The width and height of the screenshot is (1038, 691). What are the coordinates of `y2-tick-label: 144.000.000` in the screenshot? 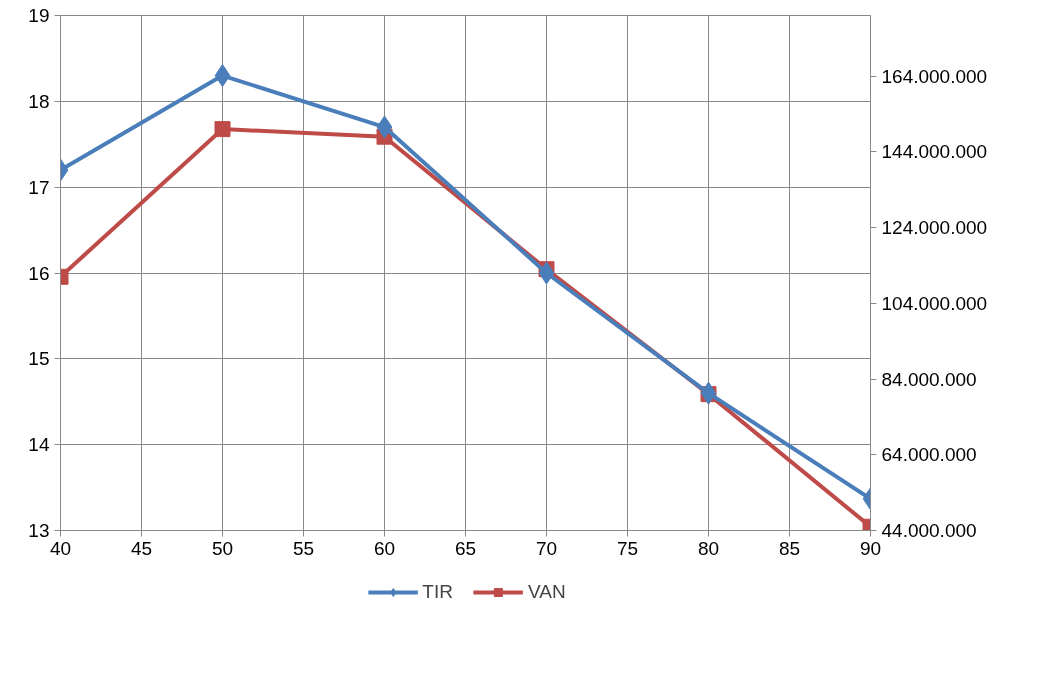 It's located at (934, 152).